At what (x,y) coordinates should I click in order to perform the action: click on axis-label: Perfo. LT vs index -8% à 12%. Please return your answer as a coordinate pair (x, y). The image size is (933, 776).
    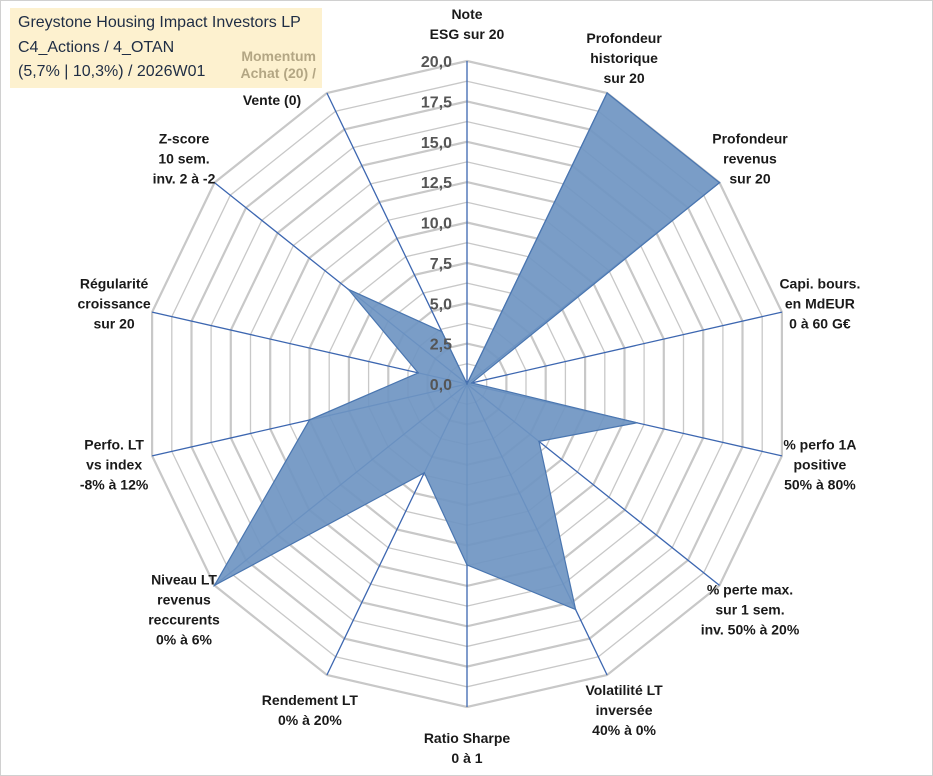
    Looking at the image, I should click on (114, 465).